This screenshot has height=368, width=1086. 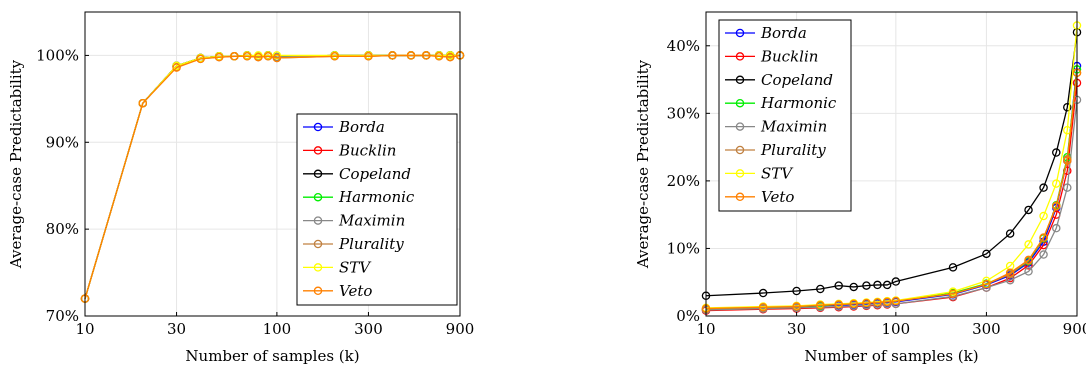 I want to click on legend-entry-maximin: Maximin, so click(x=776, y=127).